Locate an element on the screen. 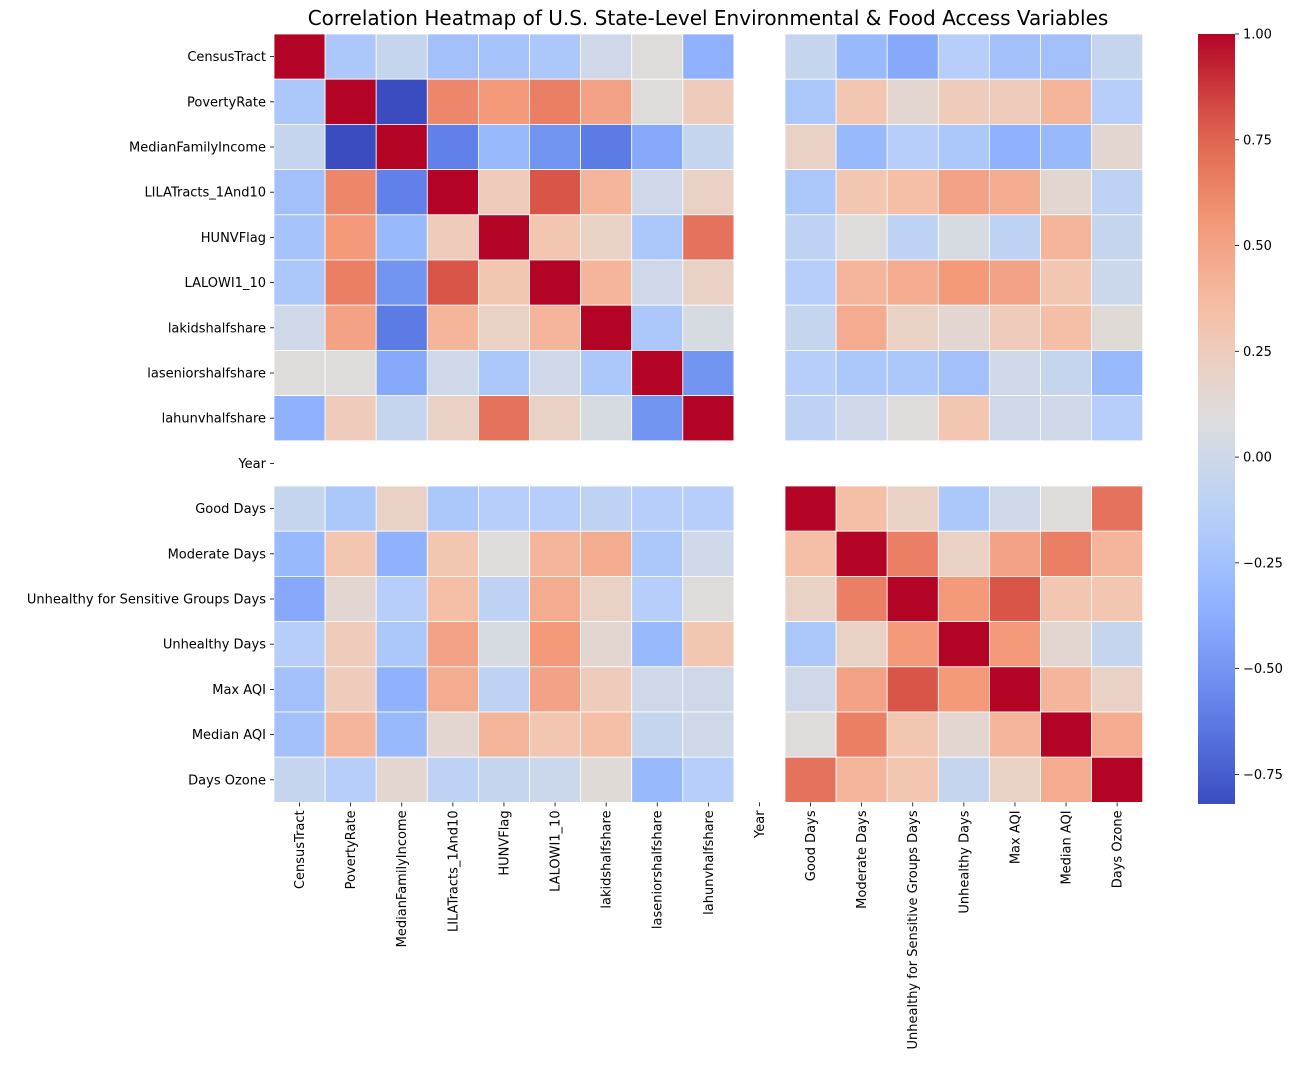 The image size is (1297, 1079). colorbar-tick-label: −0.75 is located at coordinates (1263, 775).